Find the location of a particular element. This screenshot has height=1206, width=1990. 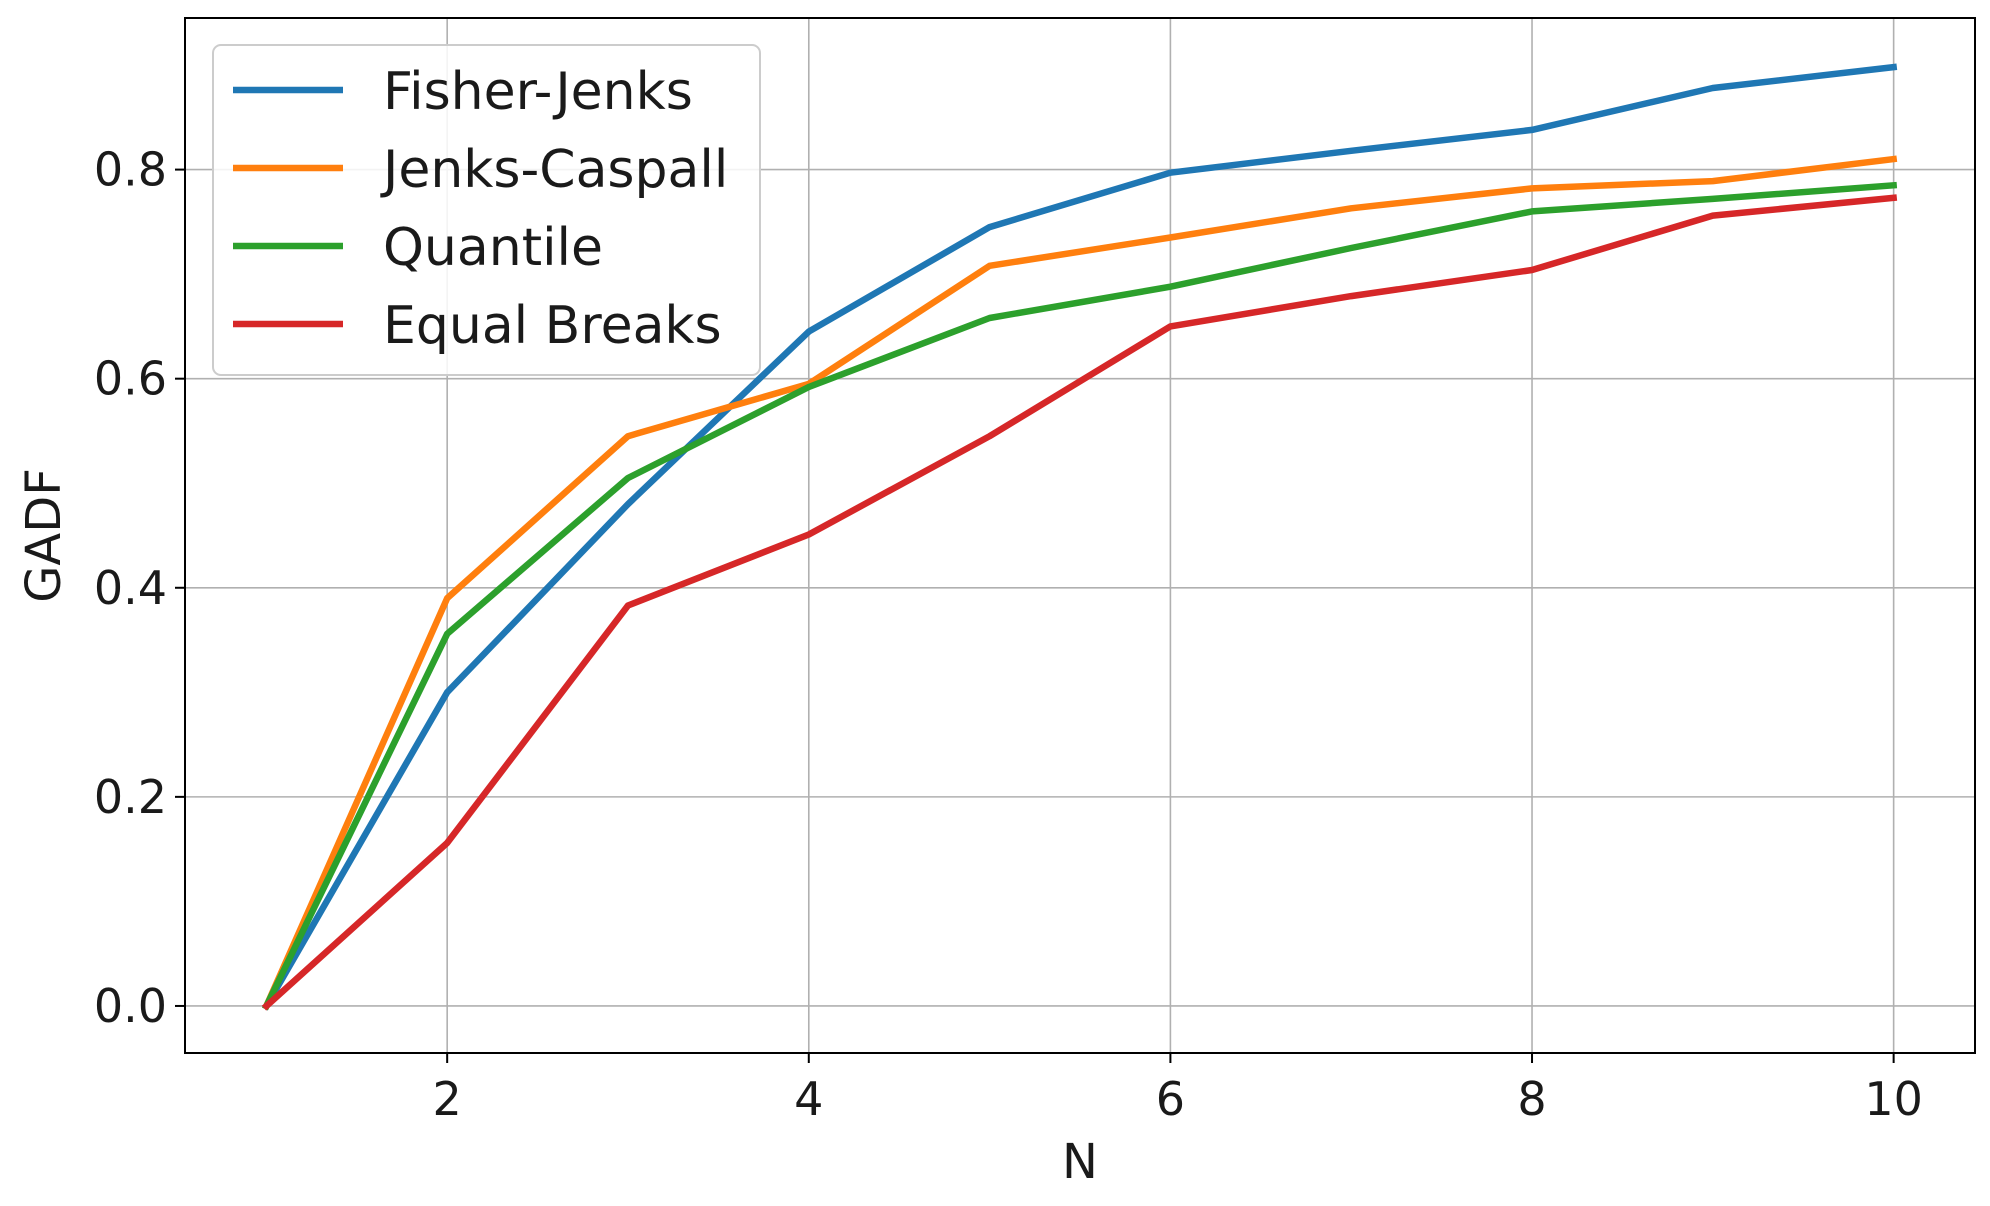

y-axis: 0.0 0.2 0.4 0.6 0.8 is located at coordinates (139, 588).